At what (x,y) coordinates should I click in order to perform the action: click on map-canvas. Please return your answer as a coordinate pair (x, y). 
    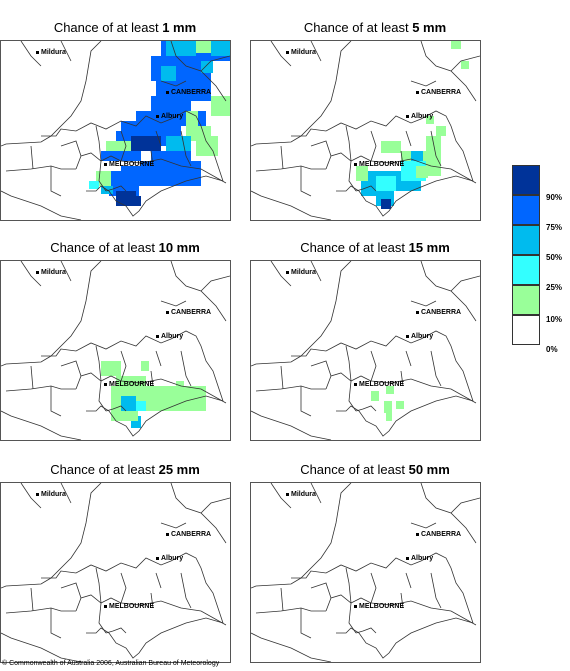
    Looking at the image, I should click on (115, 130).